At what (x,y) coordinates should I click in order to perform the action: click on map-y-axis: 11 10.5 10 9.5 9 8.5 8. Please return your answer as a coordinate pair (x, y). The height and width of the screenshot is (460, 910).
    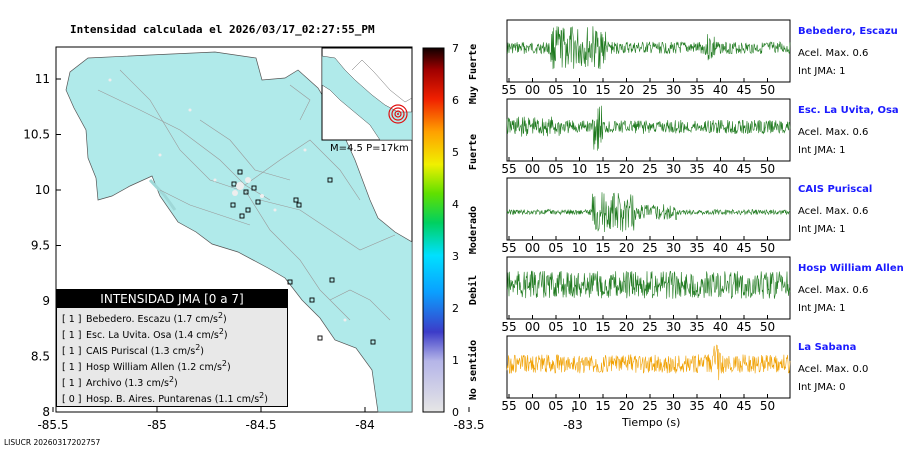
    Looking at the image, I should click on (42, 245).